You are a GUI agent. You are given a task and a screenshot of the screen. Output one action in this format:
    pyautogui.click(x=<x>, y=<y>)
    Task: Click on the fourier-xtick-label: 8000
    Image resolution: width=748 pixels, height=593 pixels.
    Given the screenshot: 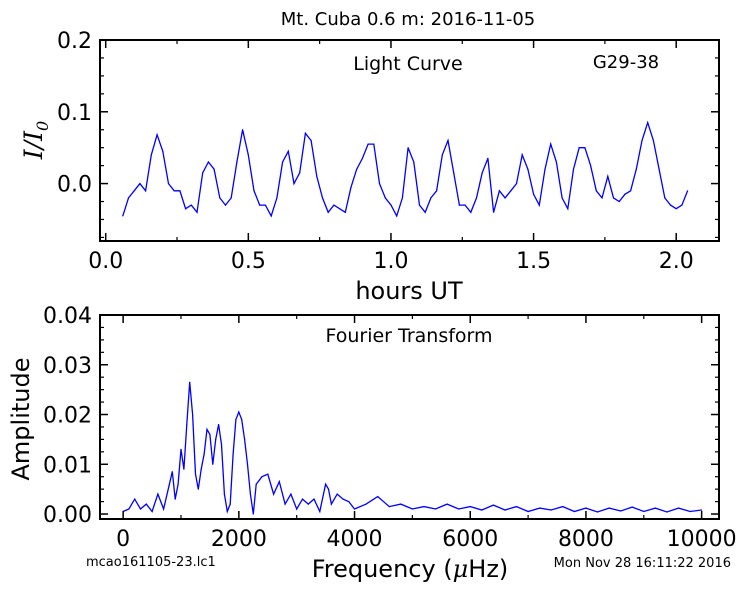 What is the action you would take?
    pyautogui.click(x=586, y=539)
    